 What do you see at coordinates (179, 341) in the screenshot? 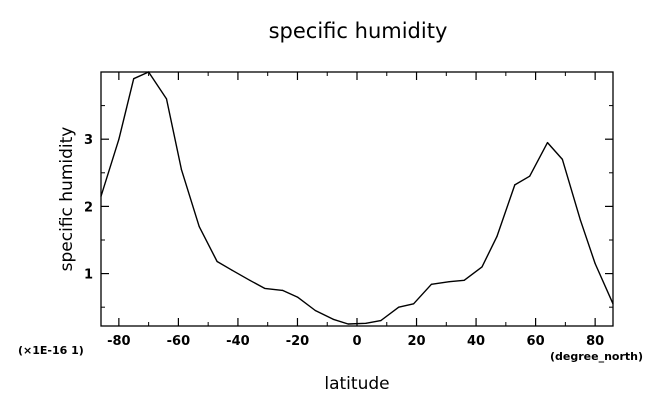
I see `x-tick-label: -60` at bounding box center [179, 341].